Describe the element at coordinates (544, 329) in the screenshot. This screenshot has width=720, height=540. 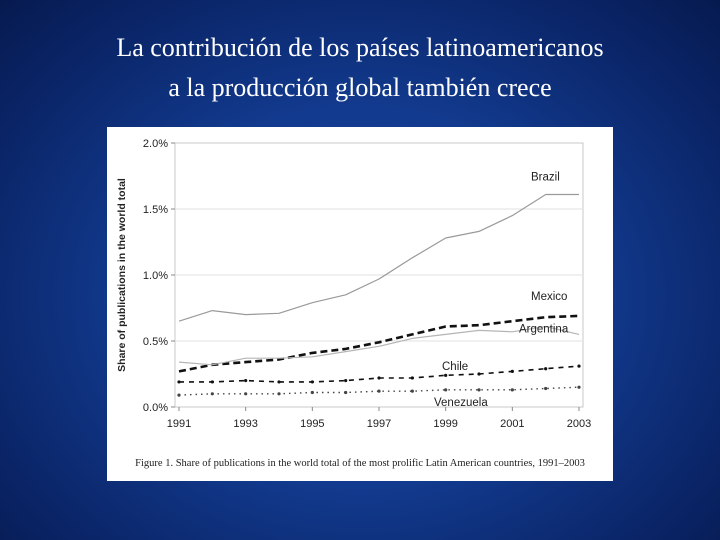
I see `series-label-argentina: Argentina` at that location.